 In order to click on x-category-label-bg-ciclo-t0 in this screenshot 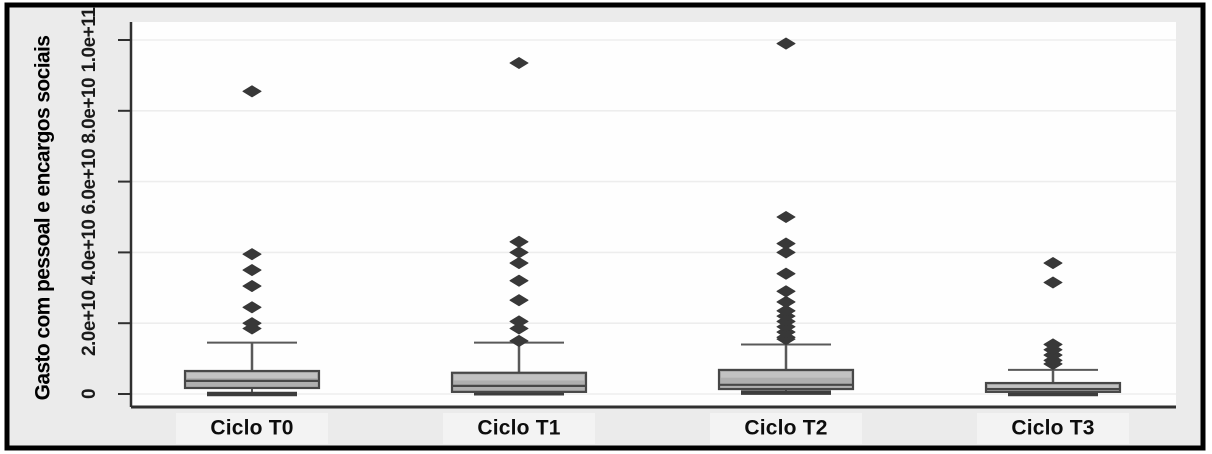, I will do `click(252, 428)`.